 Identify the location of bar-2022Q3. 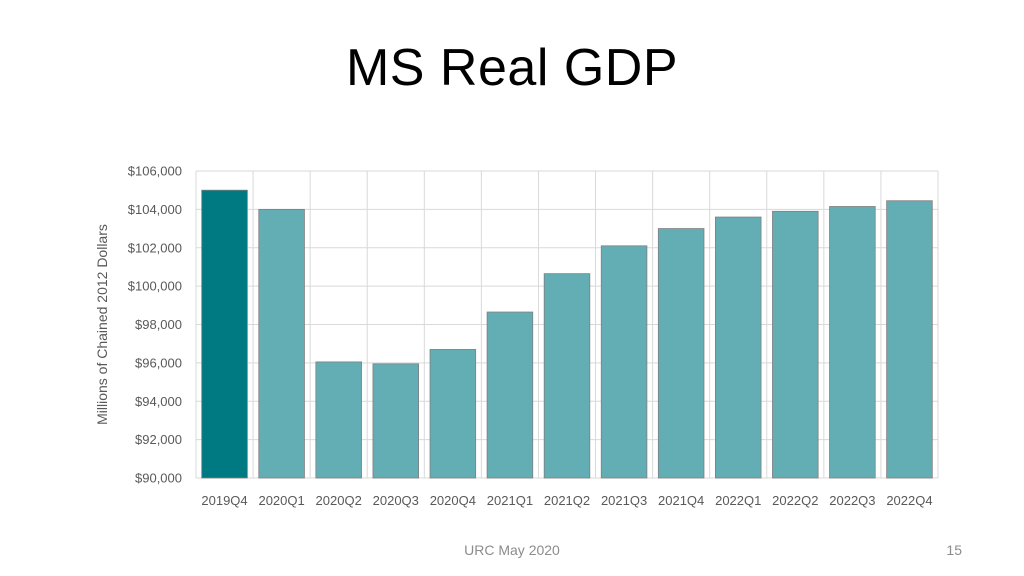
(852, 342).